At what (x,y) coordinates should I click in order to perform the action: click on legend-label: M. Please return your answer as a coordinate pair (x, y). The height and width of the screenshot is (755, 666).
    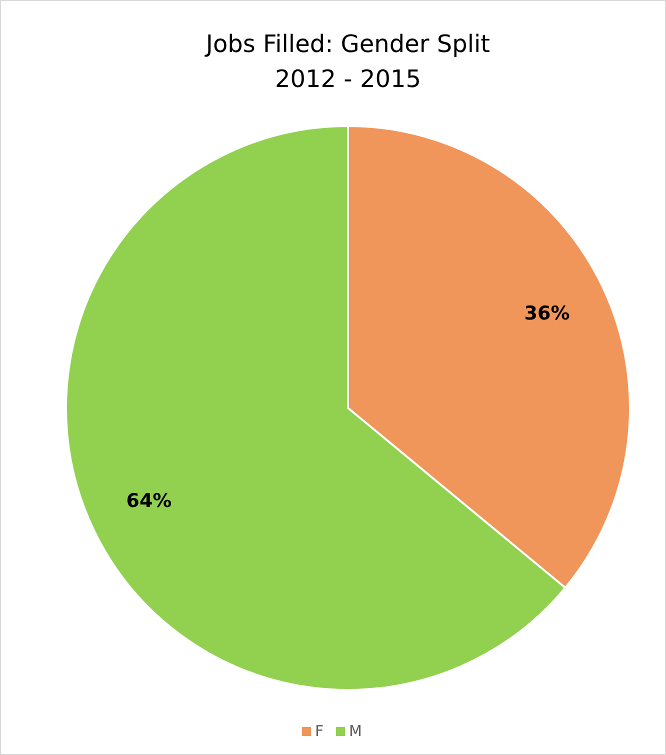
    Looking at the image, I should click on (355, 731).